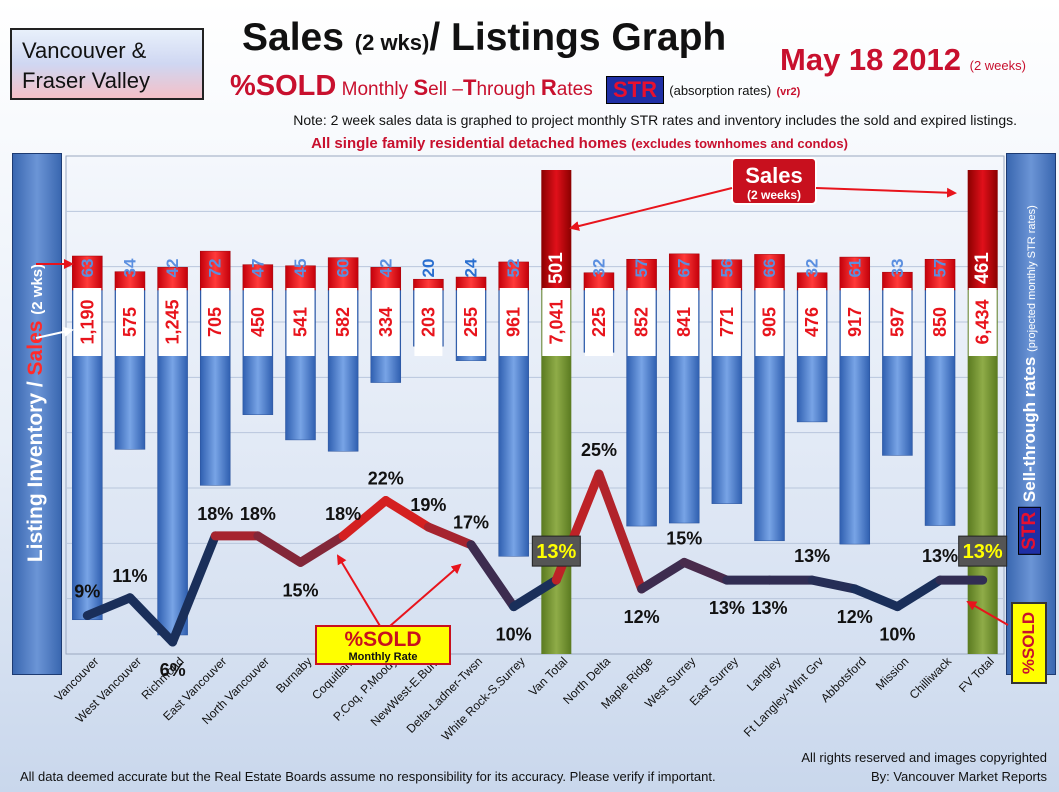 This screenshot has height=792, width=1059. I want to click on str-label: 9%, so click(87, 591).